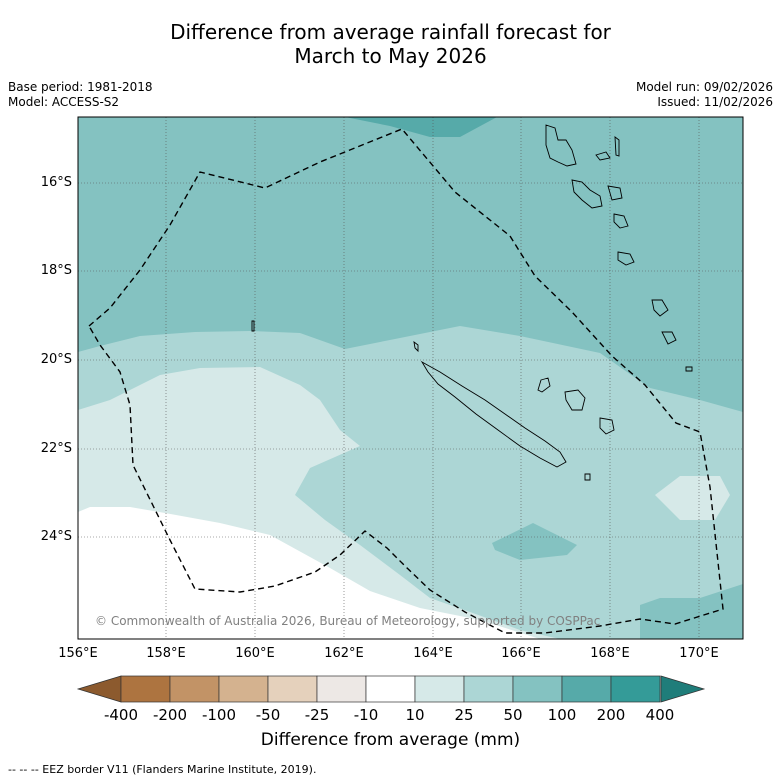 The width and height of the screenshot is (781, 781). I want to click on walpole, so click(587, 477).